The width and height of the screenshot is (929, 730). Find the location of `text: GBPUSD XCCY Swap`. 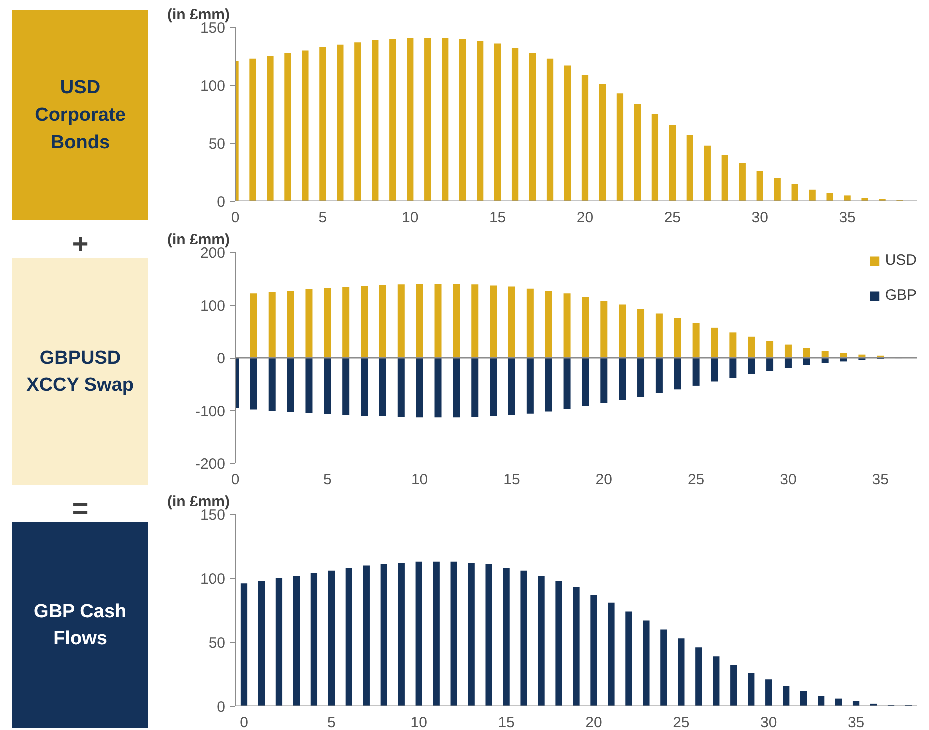

text: GBPUSD XCCY Swap is located at coordinates (80, 372).